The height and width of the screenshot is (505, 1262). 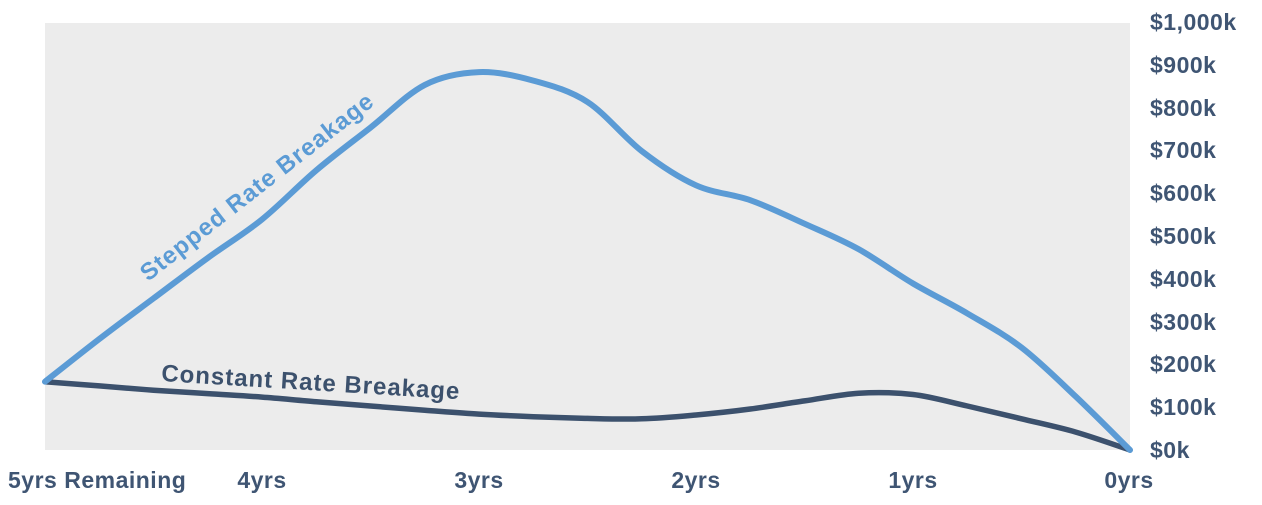 What do you see at coordinates (1183, 407) in the screenshot?
I see `y-axis-tick-label: $100k` at bounding box center [1183, 407].